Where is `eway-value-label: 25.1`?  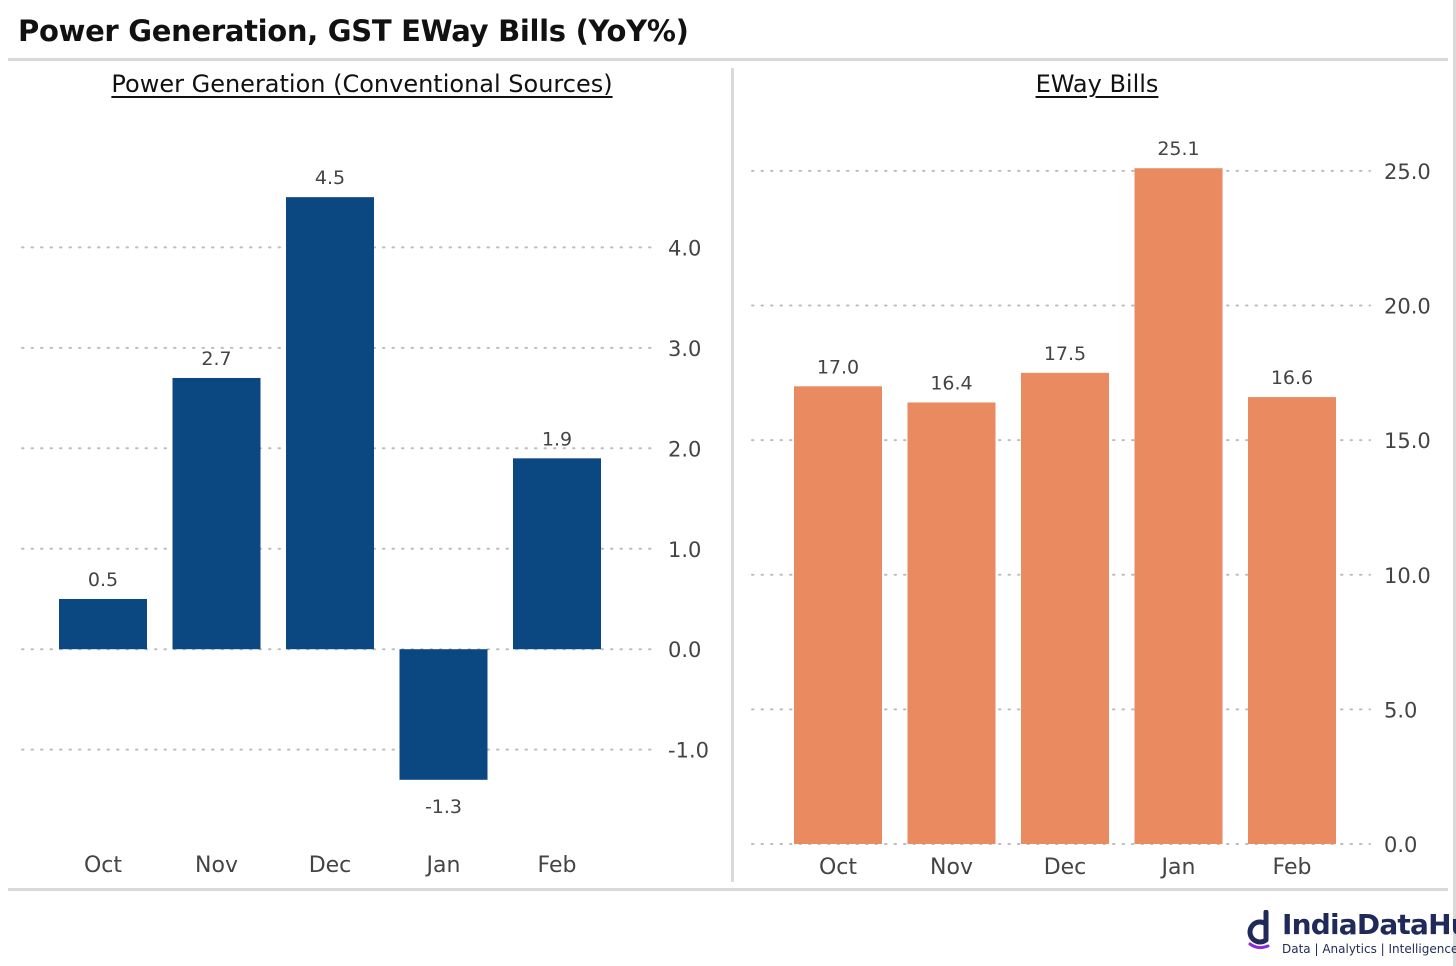 eway-value-label: 25.1 is located at coordinates (1178, 149).